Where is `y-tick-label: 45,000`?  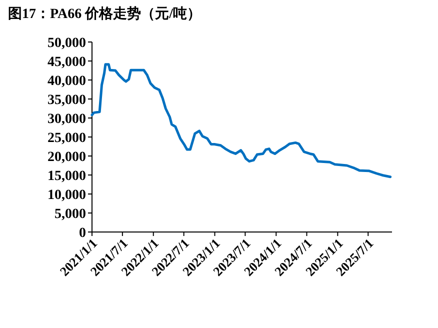
y-tick-label: 45,000 is located at coordinates (67, 62).